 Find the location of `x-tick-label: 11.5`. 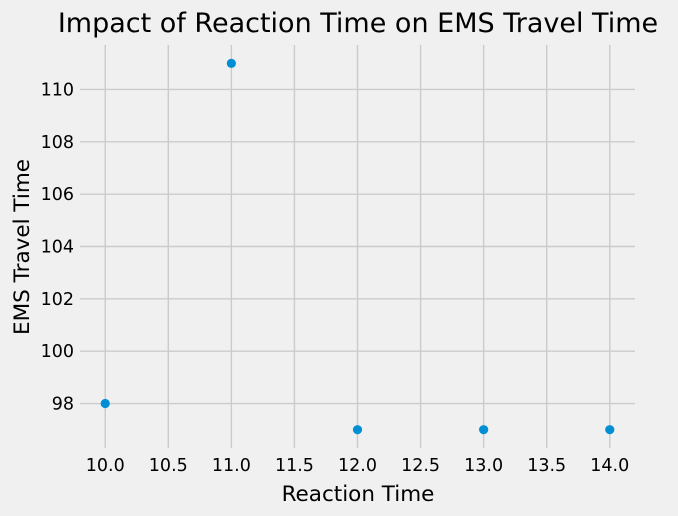

x-tick-label: 11.5 is located at coordinates (294, 466).